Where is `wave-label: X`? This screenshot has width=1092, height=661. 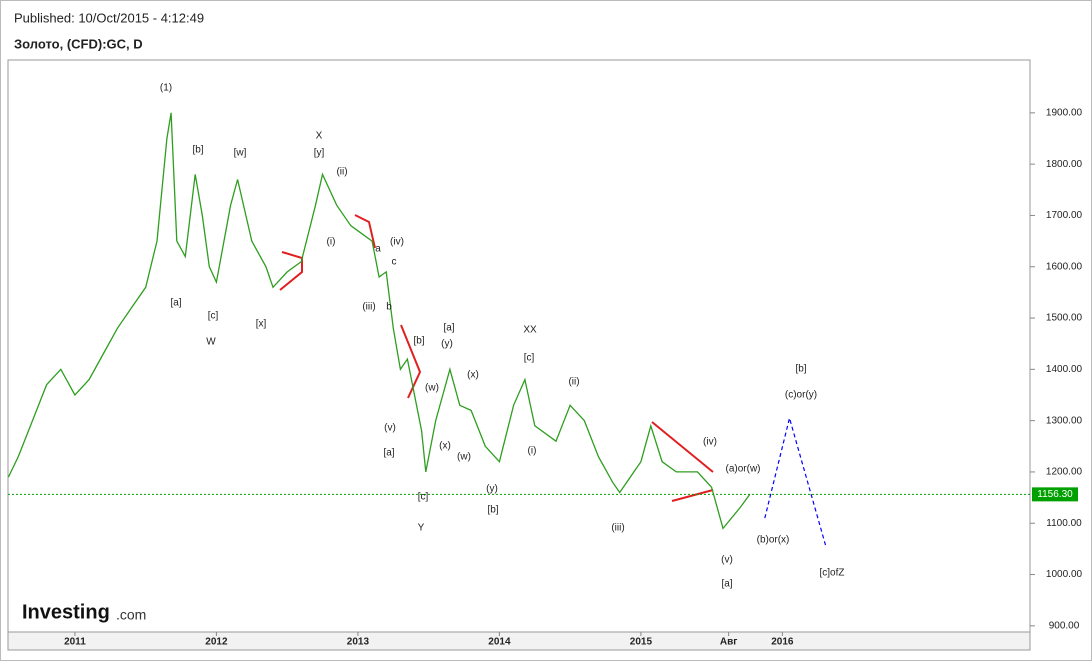 wave-label: X is located at coordinates (319, 136).